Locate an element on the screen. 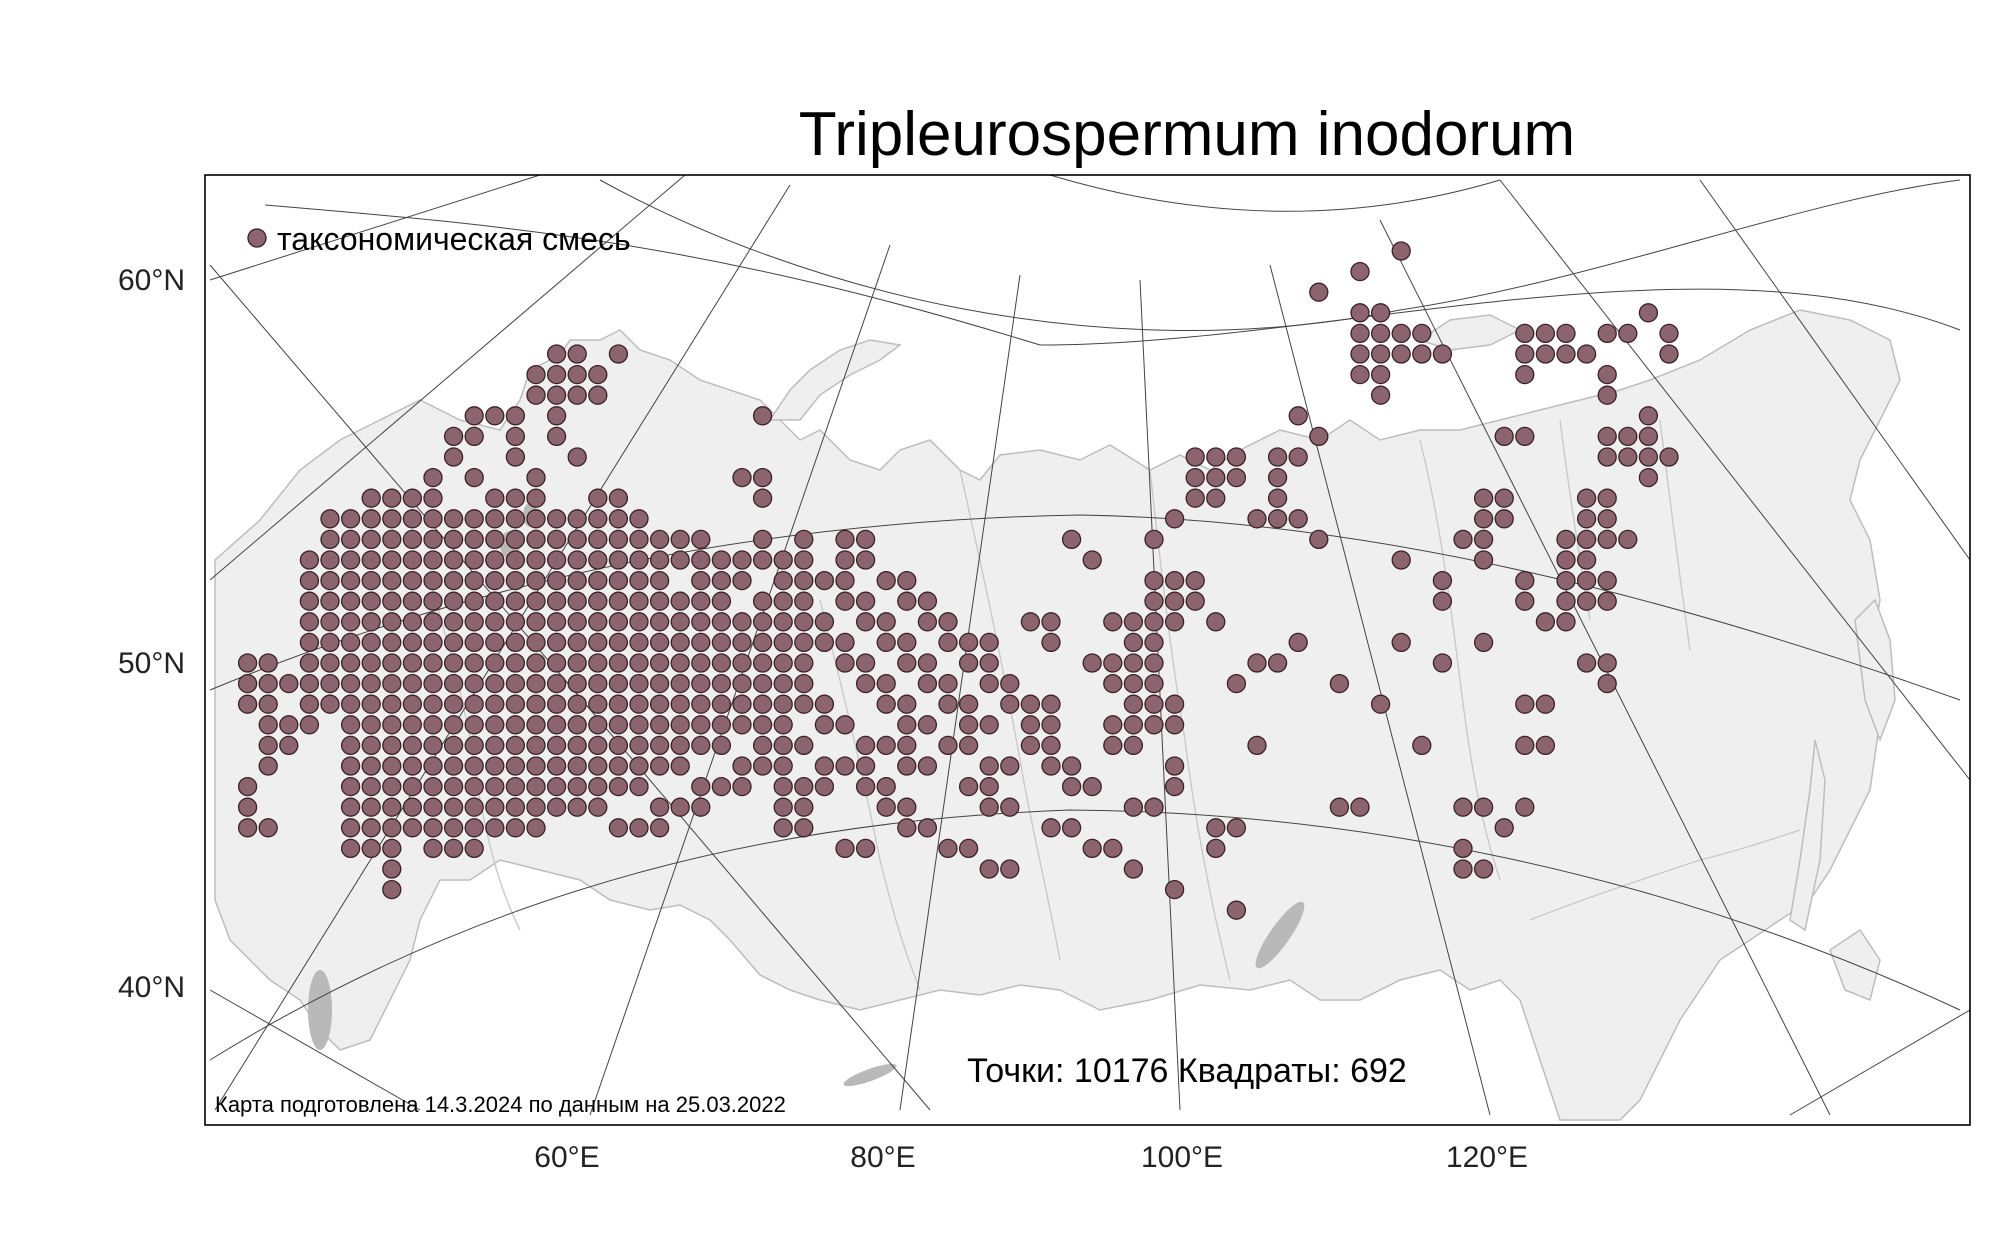 This screenshot has width=2000, height=1253. lon-label-100: 100°E is located at coordinates (1182, 1157).